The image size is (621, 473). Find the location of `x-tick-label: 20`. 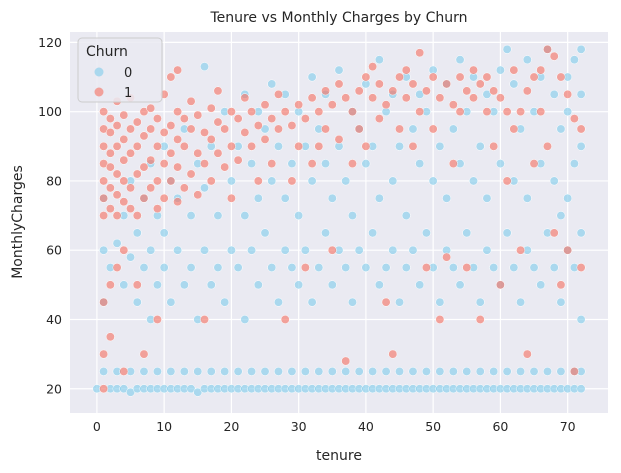

x-tick-label: 20 is located at coordinates (231, 426).